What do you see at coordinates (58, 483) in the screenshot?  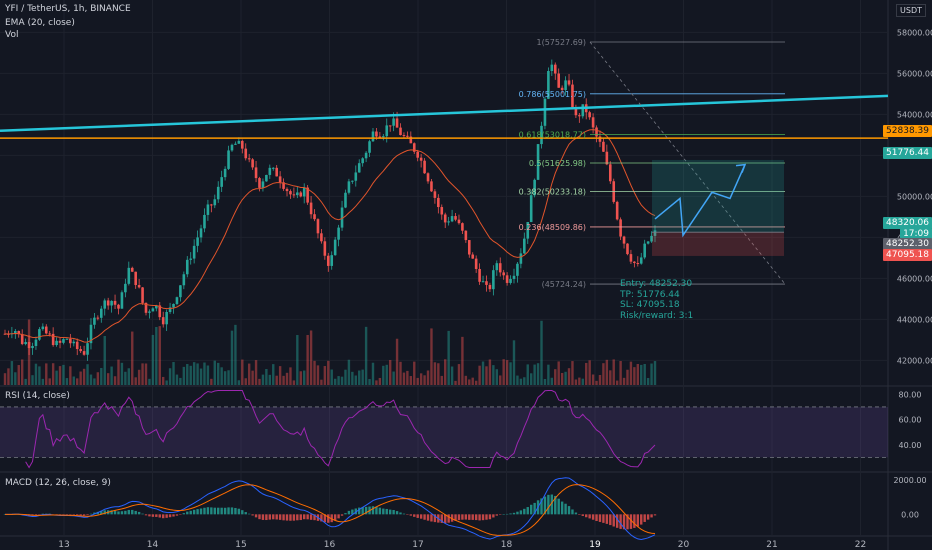 I see `macd-legend: MACD (12, 26, close, 9)` at bounding box center [58, 483].